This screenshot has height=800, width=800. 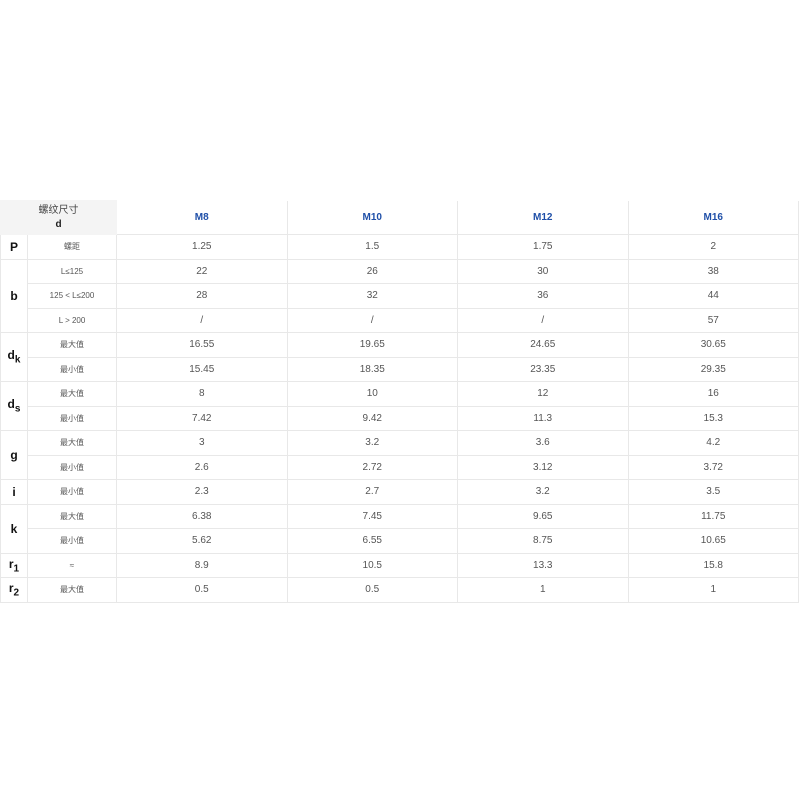 I want to click on value-cell: 15.45, so click(x=202, y=369).